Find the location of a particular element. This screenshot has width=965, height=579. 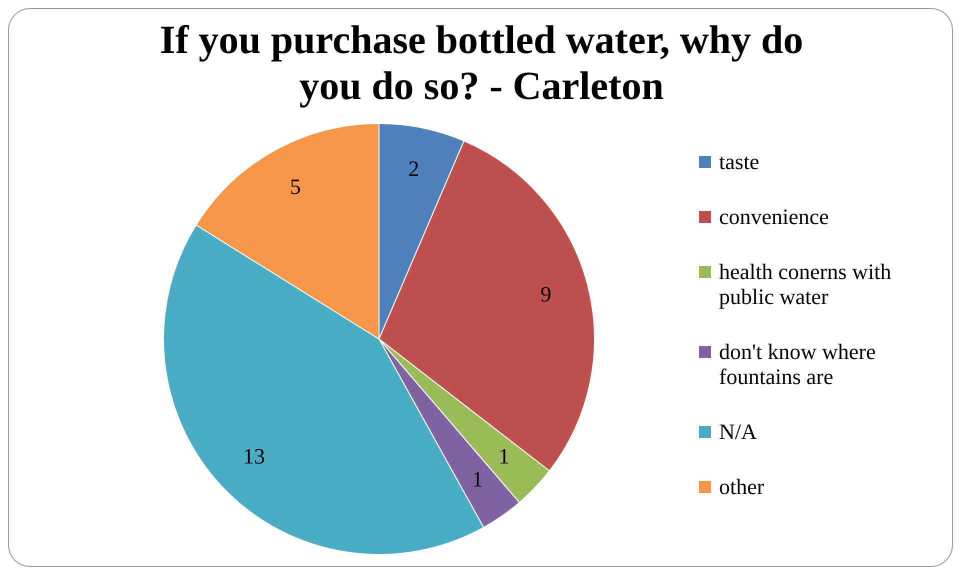

data-label: 2 is located at coordinates (414, 168).